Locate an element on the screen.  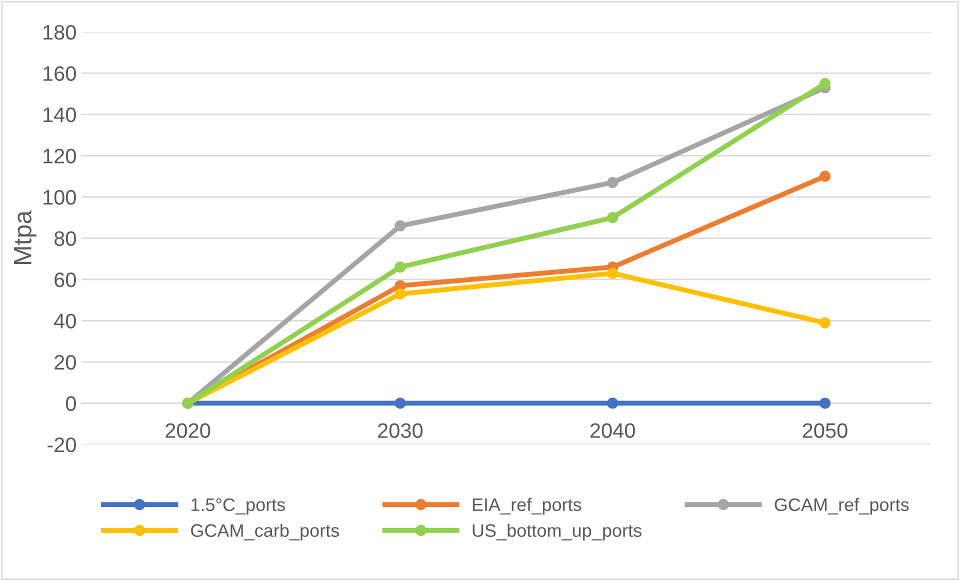
y-tick-label: 180 is located at coordinates (60, 32).